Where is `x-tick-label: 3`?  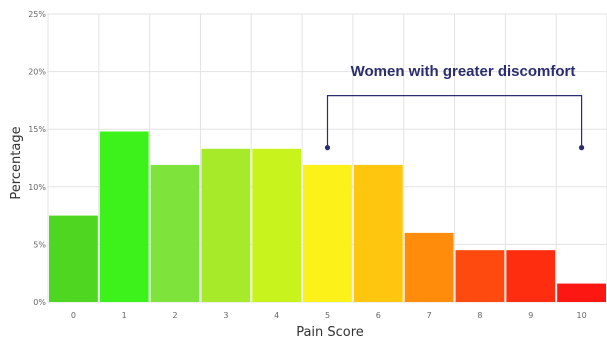
x-tick-label: 3 is located at coordinates (225, 315).